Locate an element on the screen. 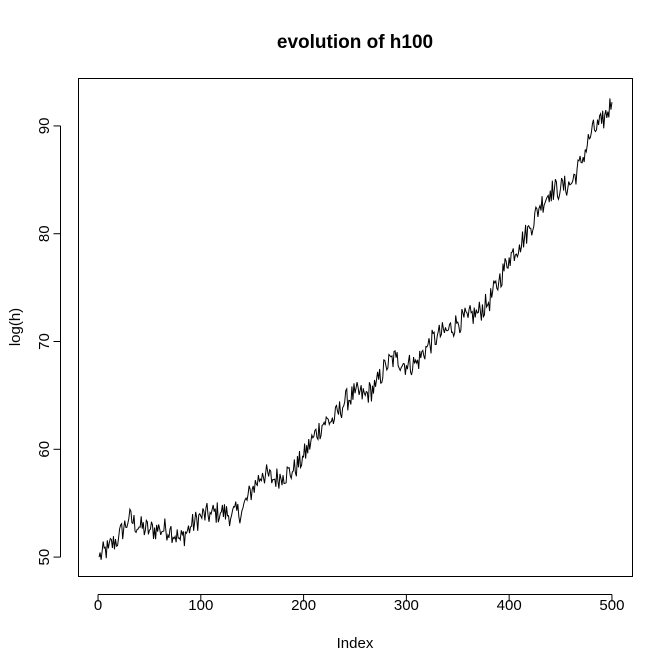 The height and width of the screenshot is (672, 672). x-tick-label: 400 is located at coordinates (509, 605).